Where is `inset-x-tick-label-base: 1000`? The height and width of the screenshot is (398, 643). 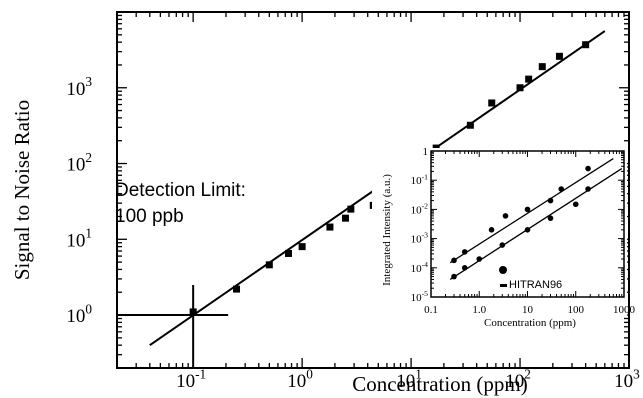 inset-x-tick-label-base: 1000 is located at coordinates (624, 310).